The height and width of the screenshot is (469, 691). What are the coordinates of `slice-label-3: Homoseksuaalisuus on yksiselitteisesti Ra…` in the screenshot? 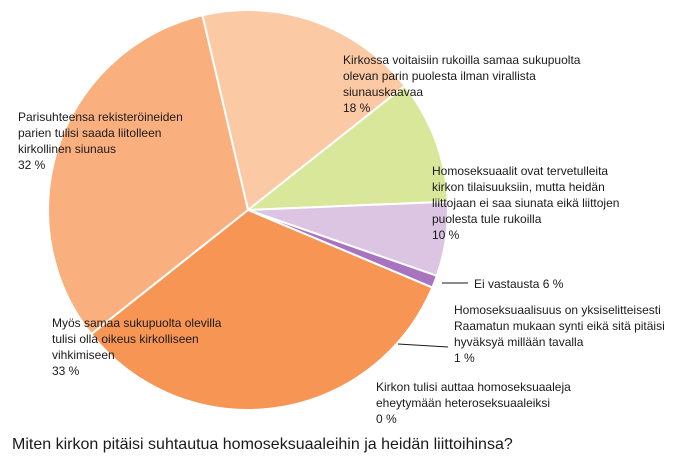 It's located at (559, 334).